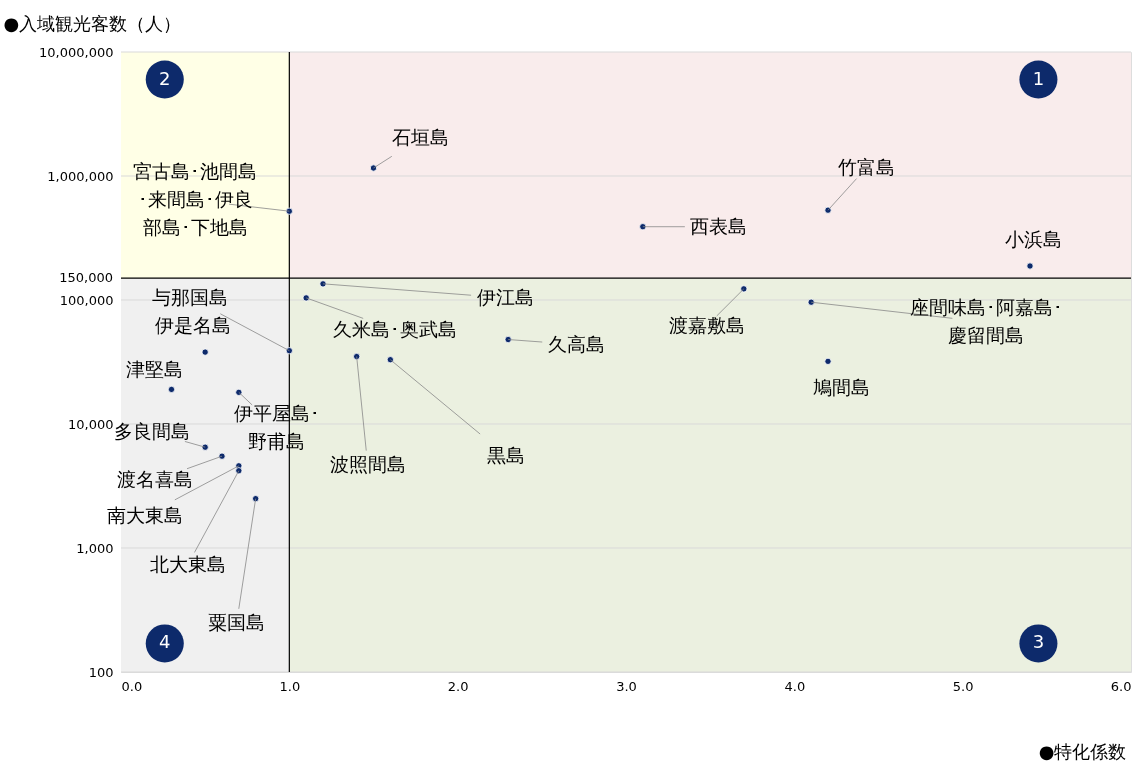 This screenshot has width=1146, height=766. Describe the element at coordinates (395, 328) in the screenshot. I see `annotation: 久米島･奥武島` at that location.